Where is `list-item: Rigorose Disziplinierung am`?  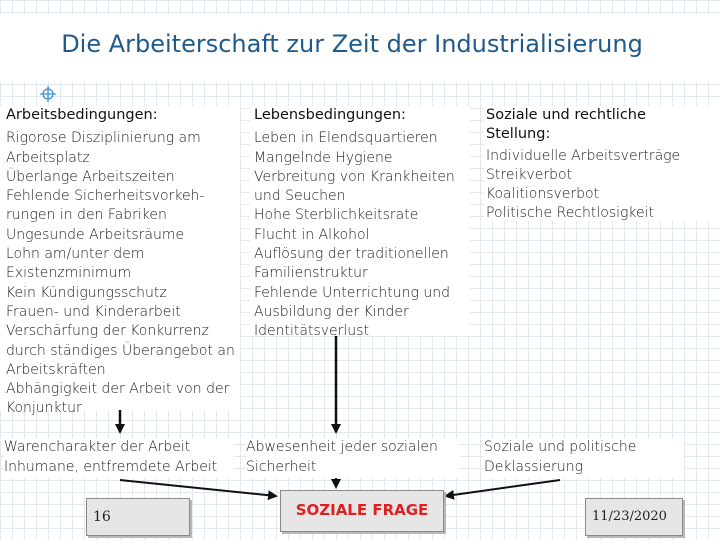
list-item: Rigorose Disziplinierung am is located at coordinates (103, 138).